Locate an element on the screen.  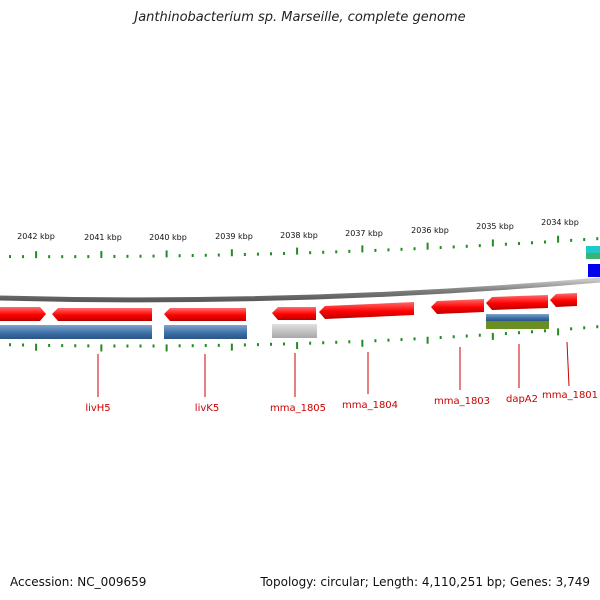
scale-label: 2035 kbp is located at coordinates (495, 226).